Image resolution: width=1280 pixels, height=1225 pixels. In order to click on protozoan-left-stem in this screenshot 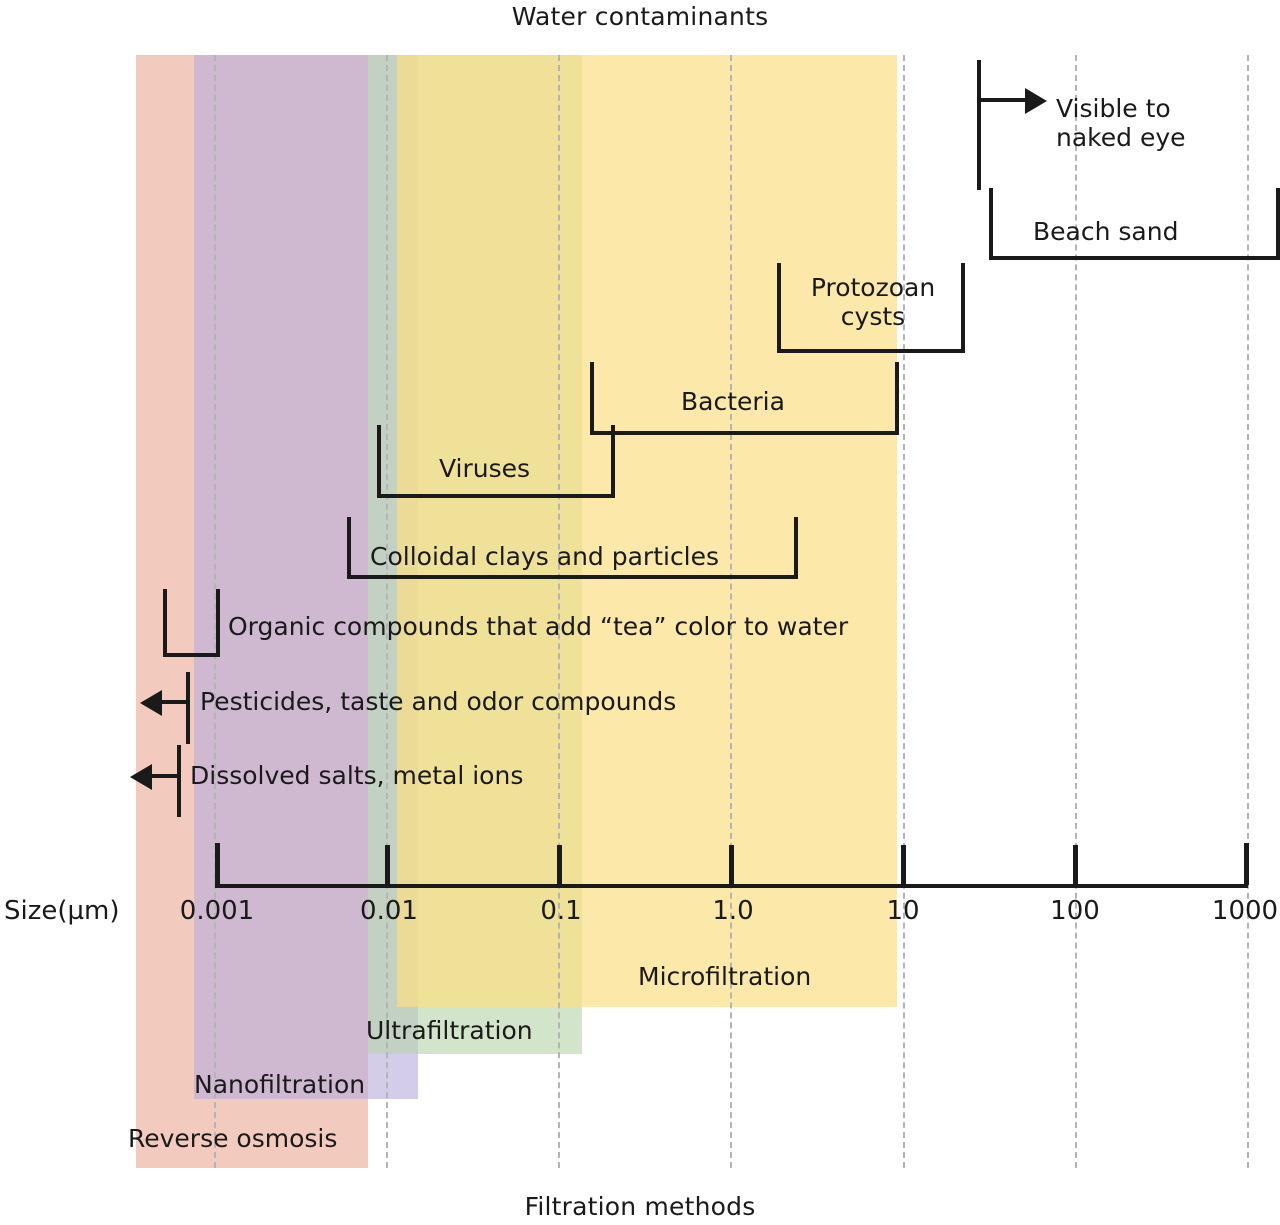, I will do `click(779, 308)`.